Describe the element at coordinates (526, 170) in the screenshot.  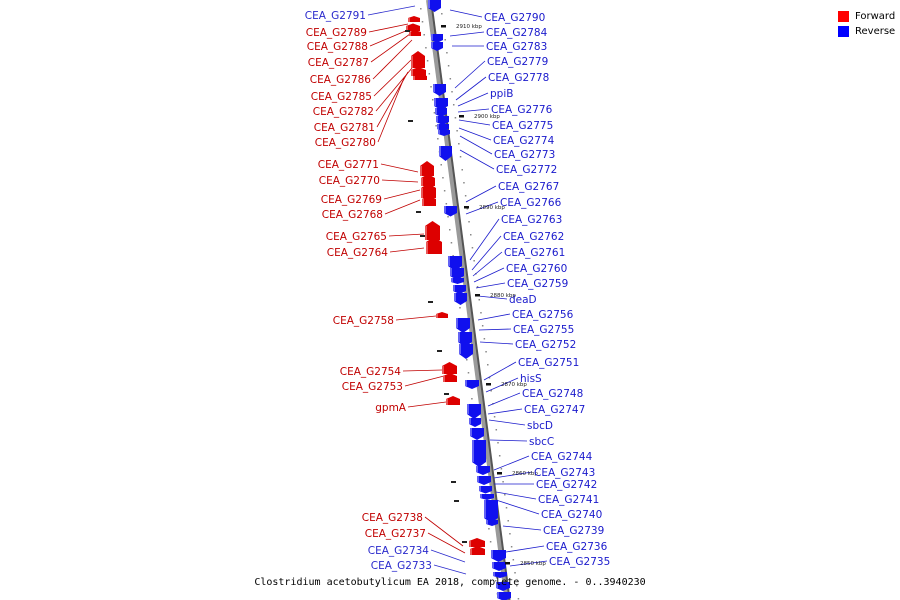
I see `gene-label-CEA_G2772: CEA_G2772` at that location.